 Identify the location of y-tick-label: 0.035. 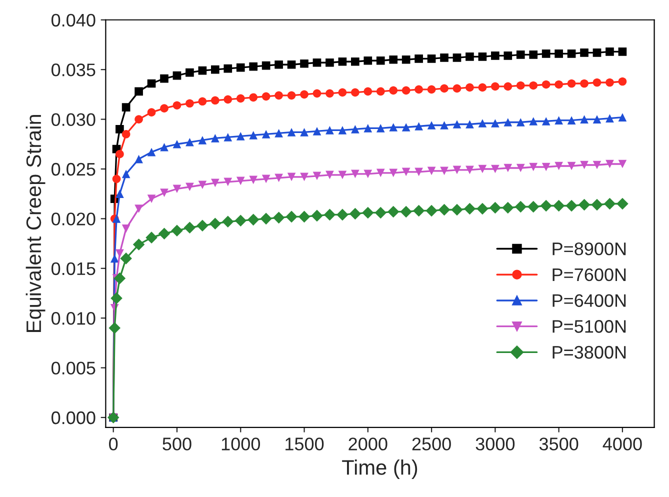
(74, 70).